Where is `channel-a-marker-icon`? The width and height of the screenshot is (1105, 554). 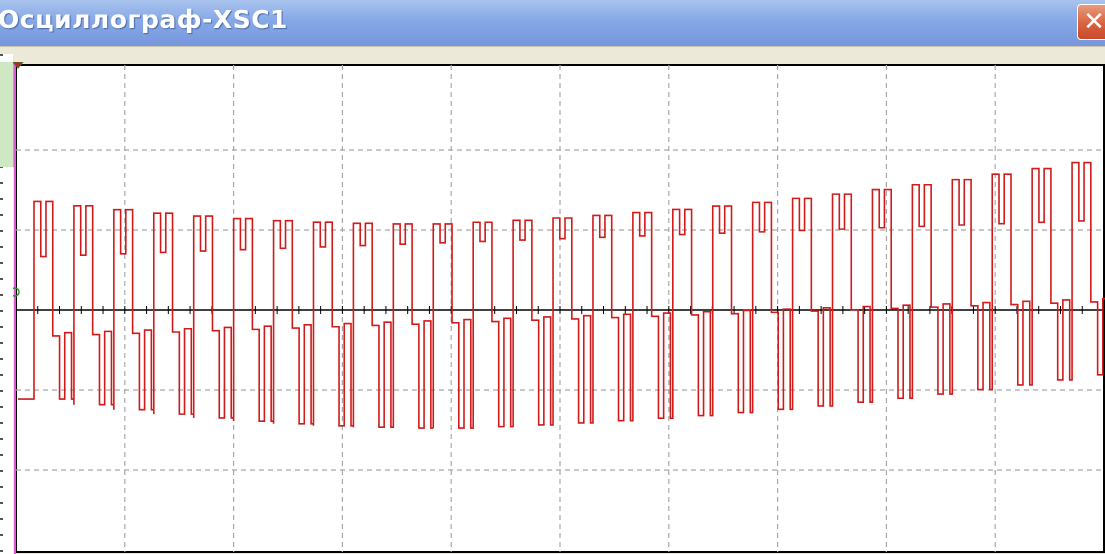
channel-a-marker-icon is located at coordinates (16, 292).